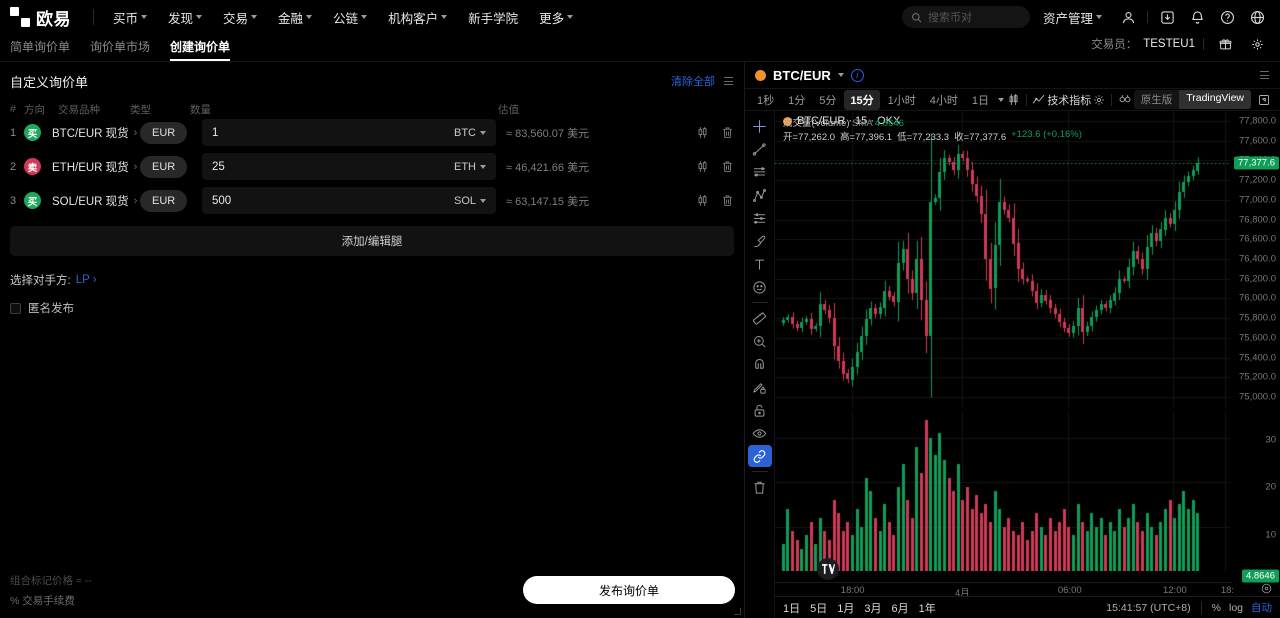 The image size is (1280, 618). I want to click on lock-tool-icon, so click(760, 410).